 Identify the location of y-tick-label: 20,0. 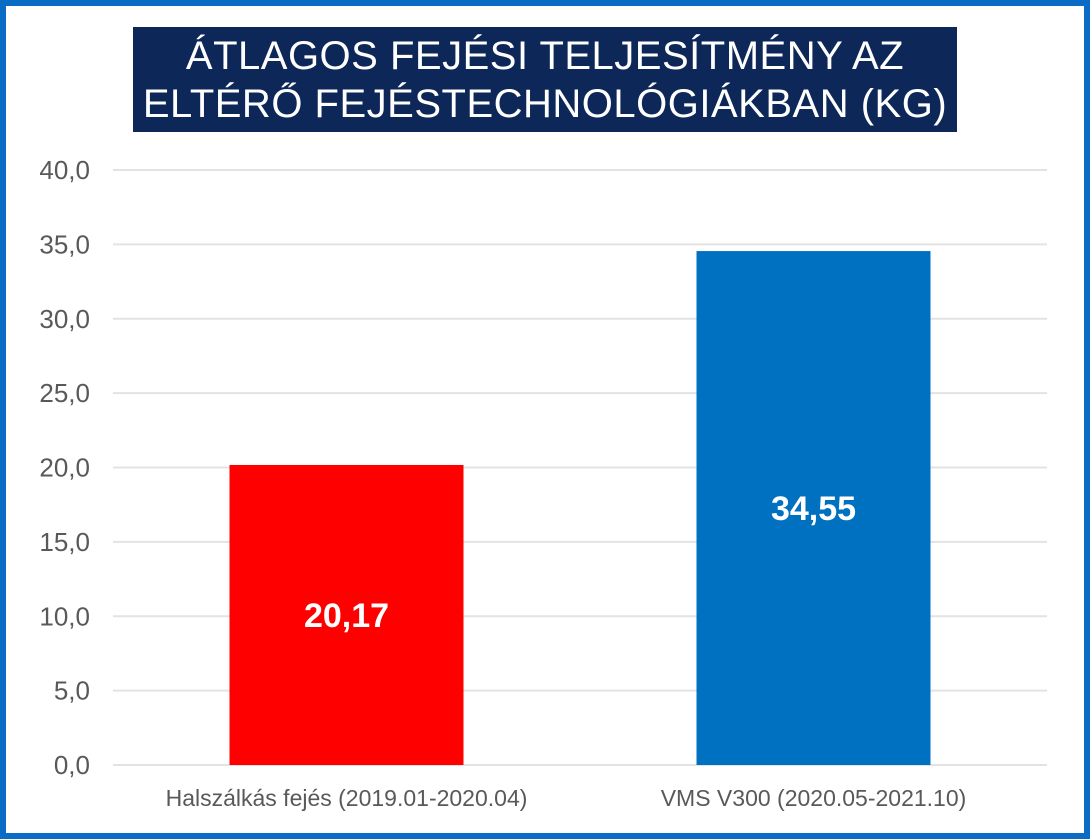
(64, 468).